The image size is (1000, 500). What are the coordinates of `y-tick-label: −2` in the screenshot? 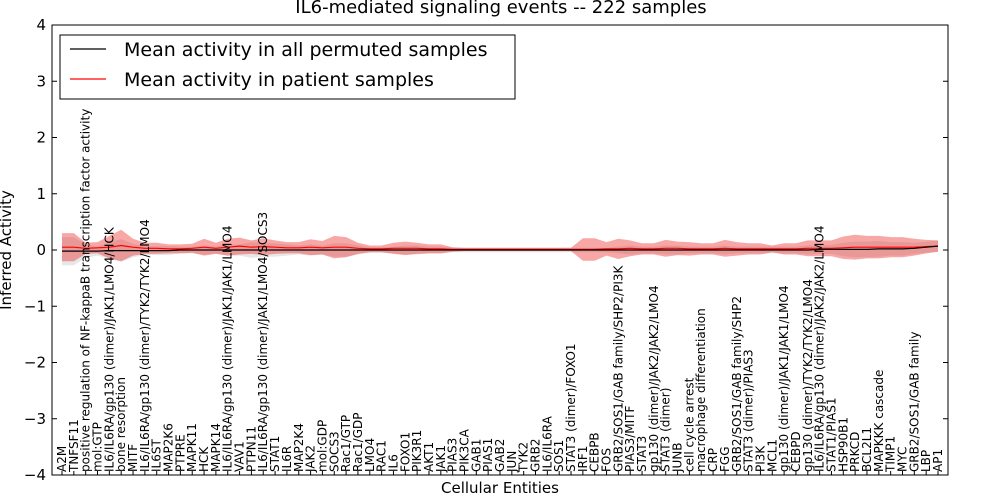 It's located at (35, 363).